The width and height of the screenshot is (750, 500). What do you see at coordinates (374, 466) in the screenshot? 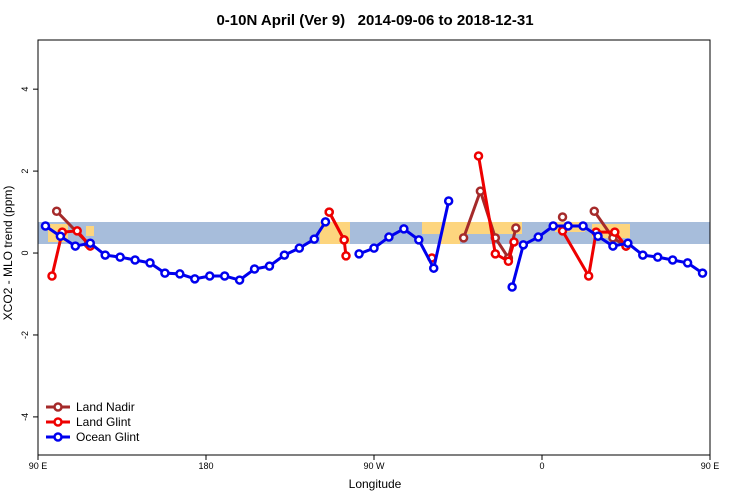
I see `x-tick-label: 90 W` at bounding box center [374, 466].